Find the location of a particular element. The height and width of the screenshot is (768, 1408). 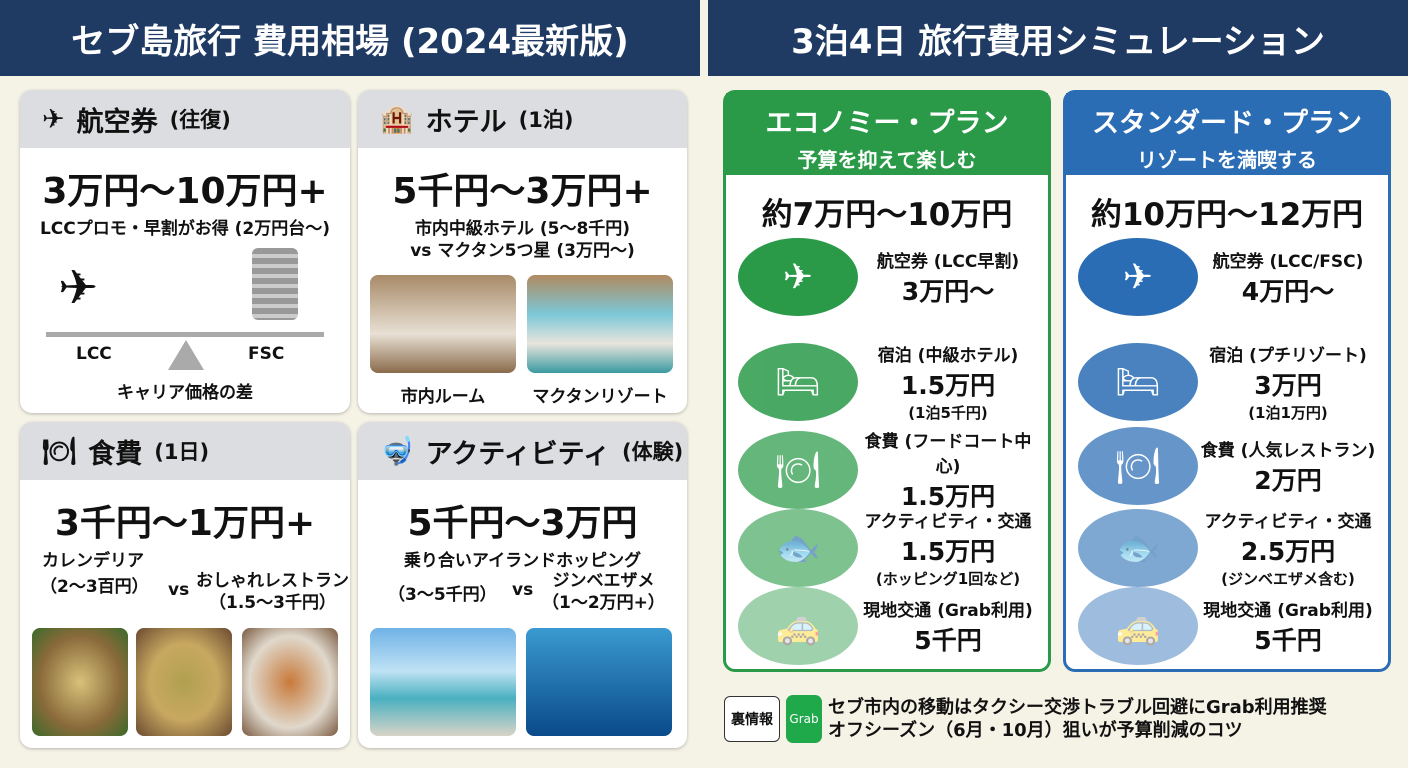

island-hopping-photo is located at coordinates (443, 682).